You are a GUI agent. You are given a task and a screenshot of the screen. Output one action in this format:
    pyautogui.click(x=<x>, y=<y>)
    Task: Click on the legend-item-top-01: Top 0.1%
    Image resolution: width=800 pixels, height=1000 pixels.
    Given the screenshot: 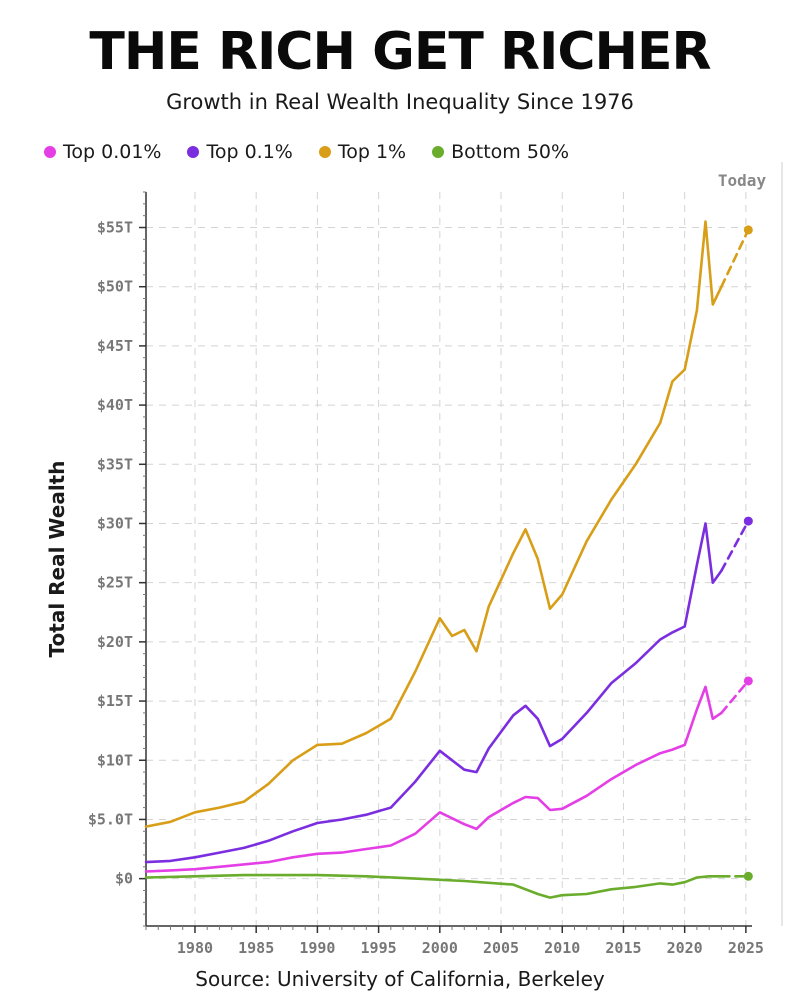 What is the action you would take?
    pyautogui.click(x=240, y=152)
    